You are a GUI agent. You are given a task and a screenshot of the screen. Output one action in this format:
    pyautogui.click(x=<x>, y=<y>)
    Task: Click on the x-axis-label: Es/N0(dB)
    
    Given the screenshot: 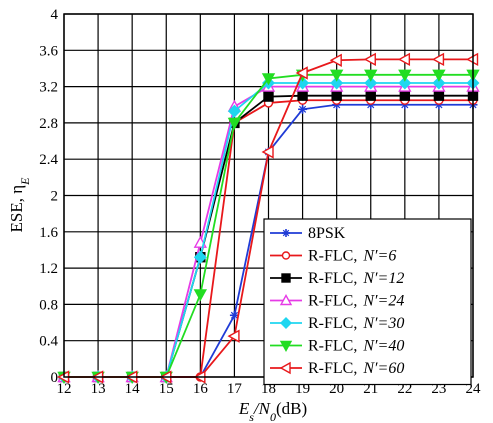 What is the action you would take?
    pyautogui.click(x=272, y=411)
    